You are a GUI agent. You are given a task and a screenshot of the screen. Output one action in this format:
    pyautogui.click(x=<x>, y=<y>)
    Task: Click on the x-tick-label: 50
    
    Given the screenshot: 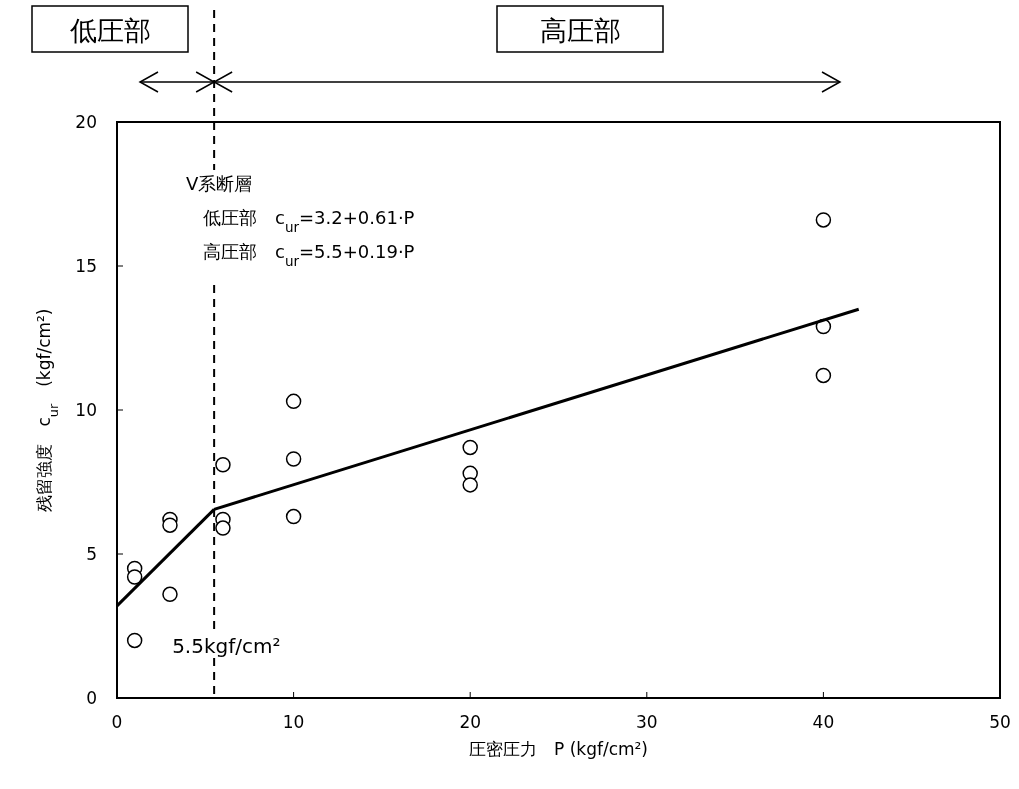 What is the action you would take?
    pyautogui.click(x=1000, y=722)
    